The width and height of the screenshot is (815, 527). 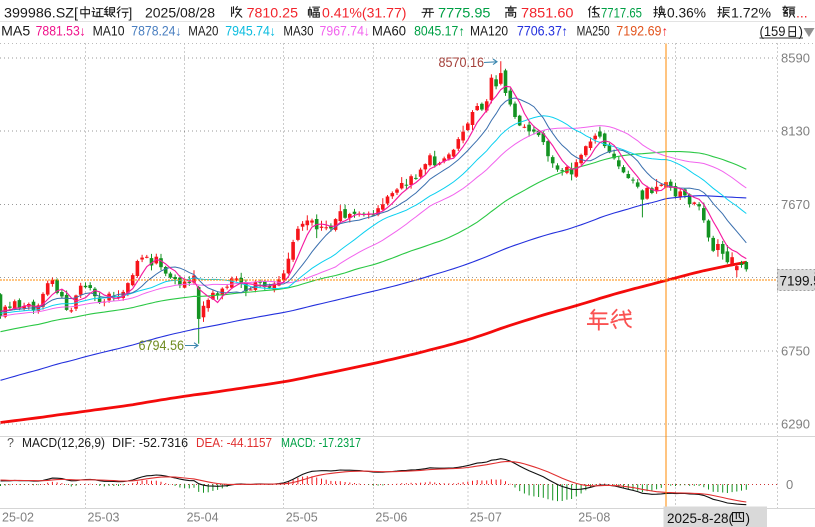 I want to click on svg-text: 0.41%(31.77), so click(x=364, y=13).